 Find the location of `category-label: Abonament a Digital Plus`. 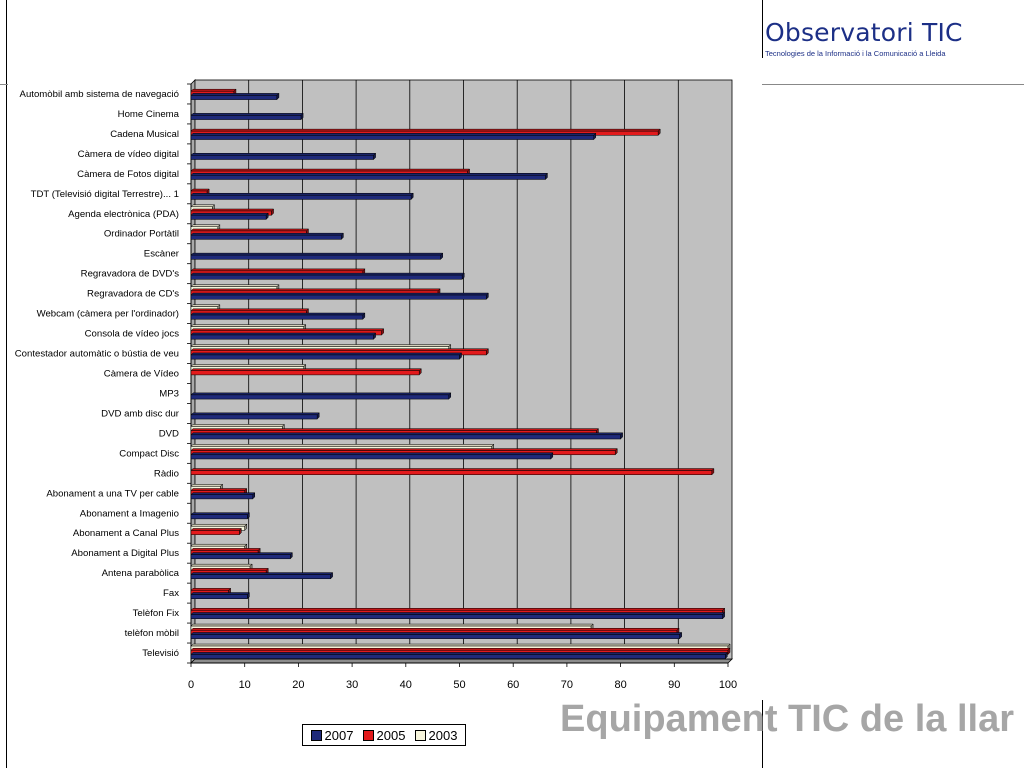

category-label: Abonament a Digital Plus is located at coordinates (125, 553).